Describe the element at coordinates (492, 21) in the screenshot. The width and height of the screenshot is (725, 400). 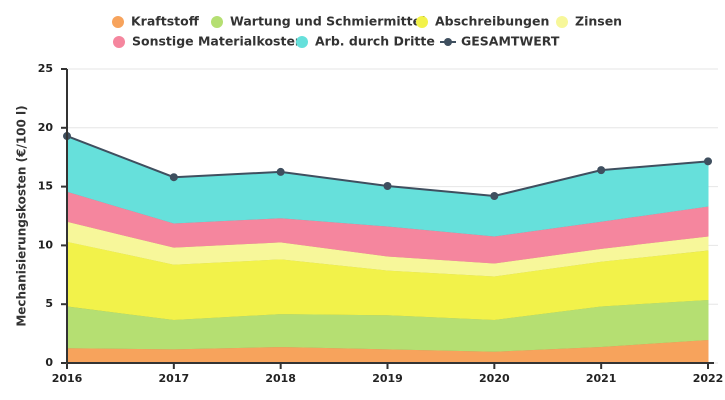
I see `legend-label: Abschreibungen` at that location.